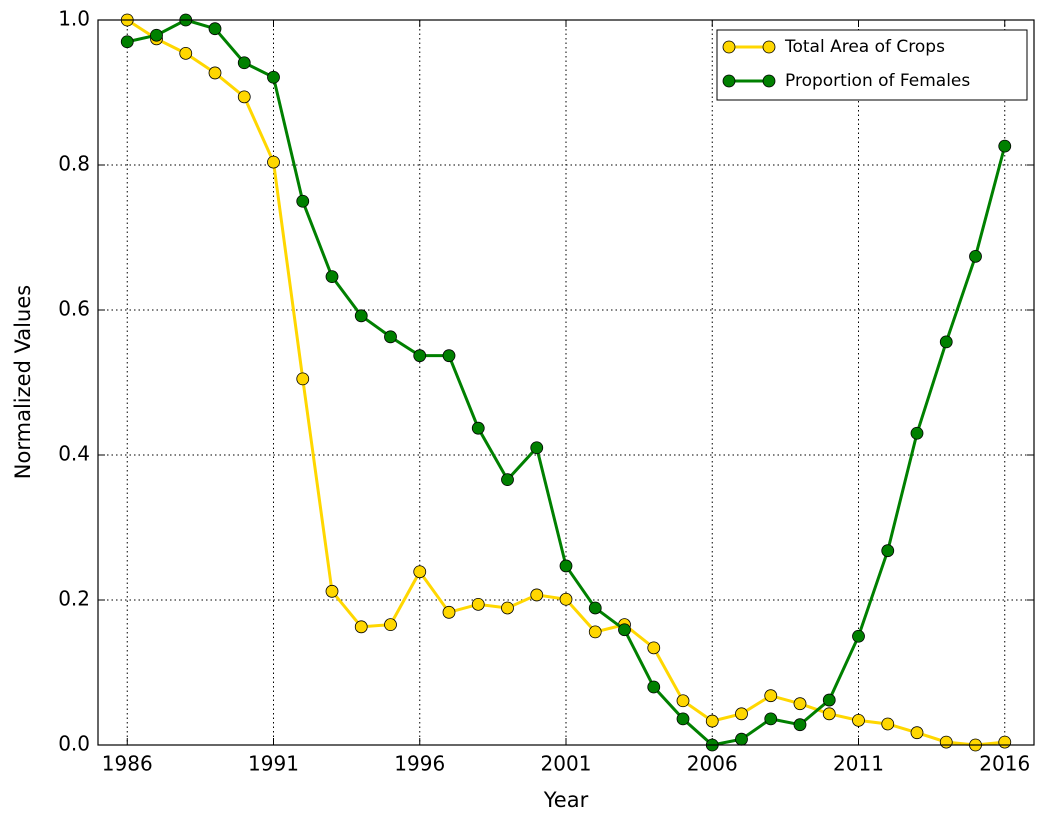 This screenshot has height=818, width=1039. I want to click on y-tick-label: 0.6, so click(74, 309).